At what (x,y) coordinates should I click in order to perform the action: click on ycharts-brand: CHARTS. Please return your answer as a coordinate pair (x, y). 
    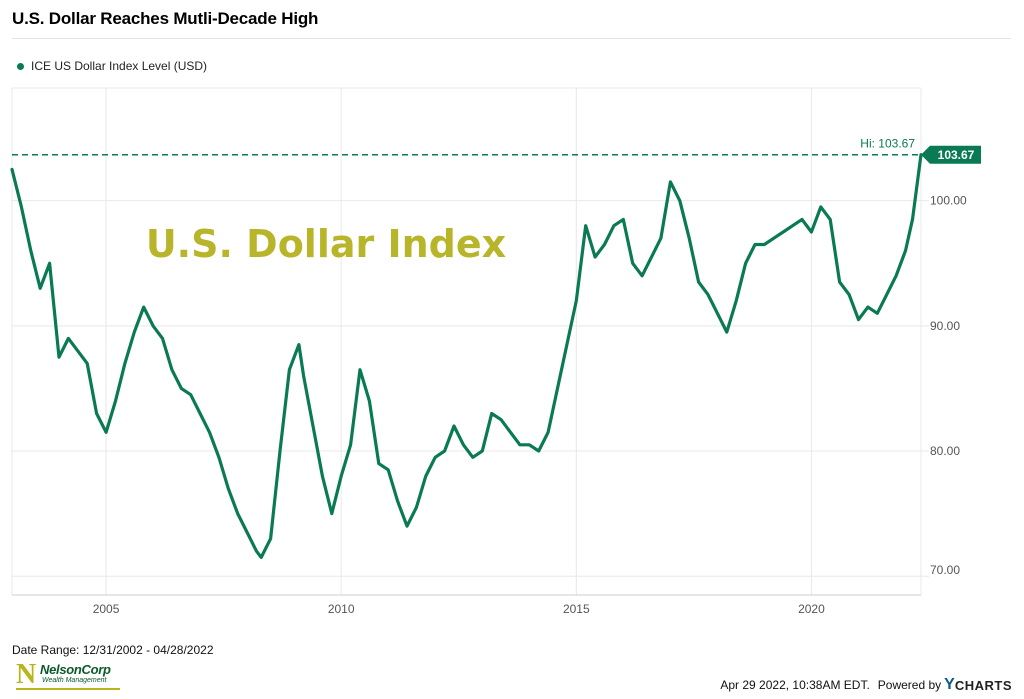
    Looking at the image, I should click on (983, 685).